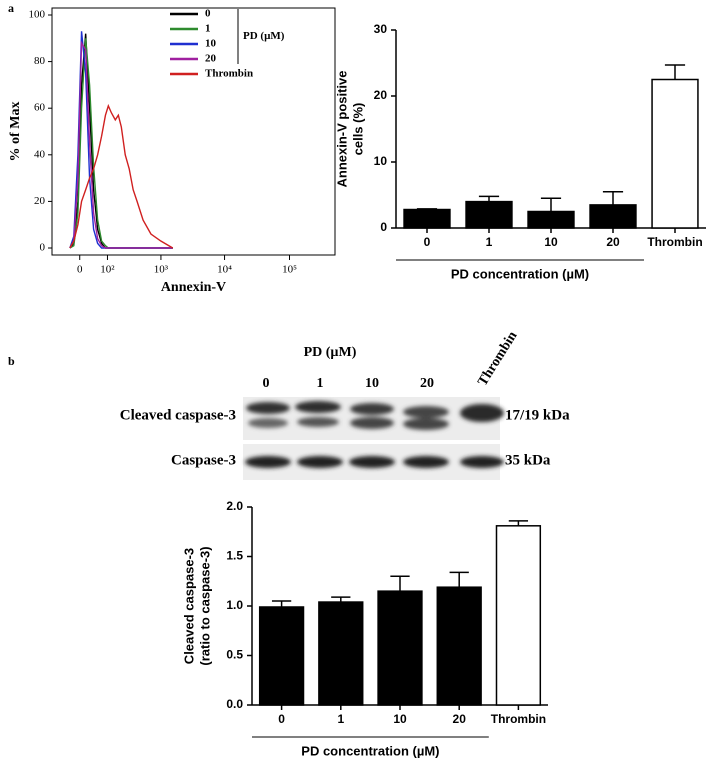 The height and width of the screenshot is (763, 708). Describe the element at coordinates (208, 29) in the screenshot. I see `legend-label: 1` at that location.